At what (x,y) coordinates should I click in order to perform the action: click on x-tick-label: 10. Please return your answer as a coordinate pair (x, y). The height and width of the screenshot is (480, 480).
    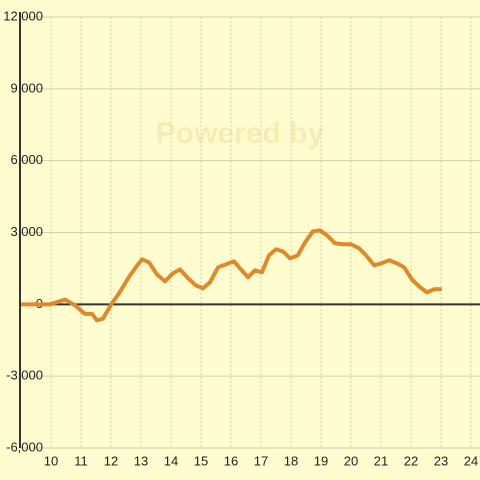
    Looking at the image, I should click on (51, 460).